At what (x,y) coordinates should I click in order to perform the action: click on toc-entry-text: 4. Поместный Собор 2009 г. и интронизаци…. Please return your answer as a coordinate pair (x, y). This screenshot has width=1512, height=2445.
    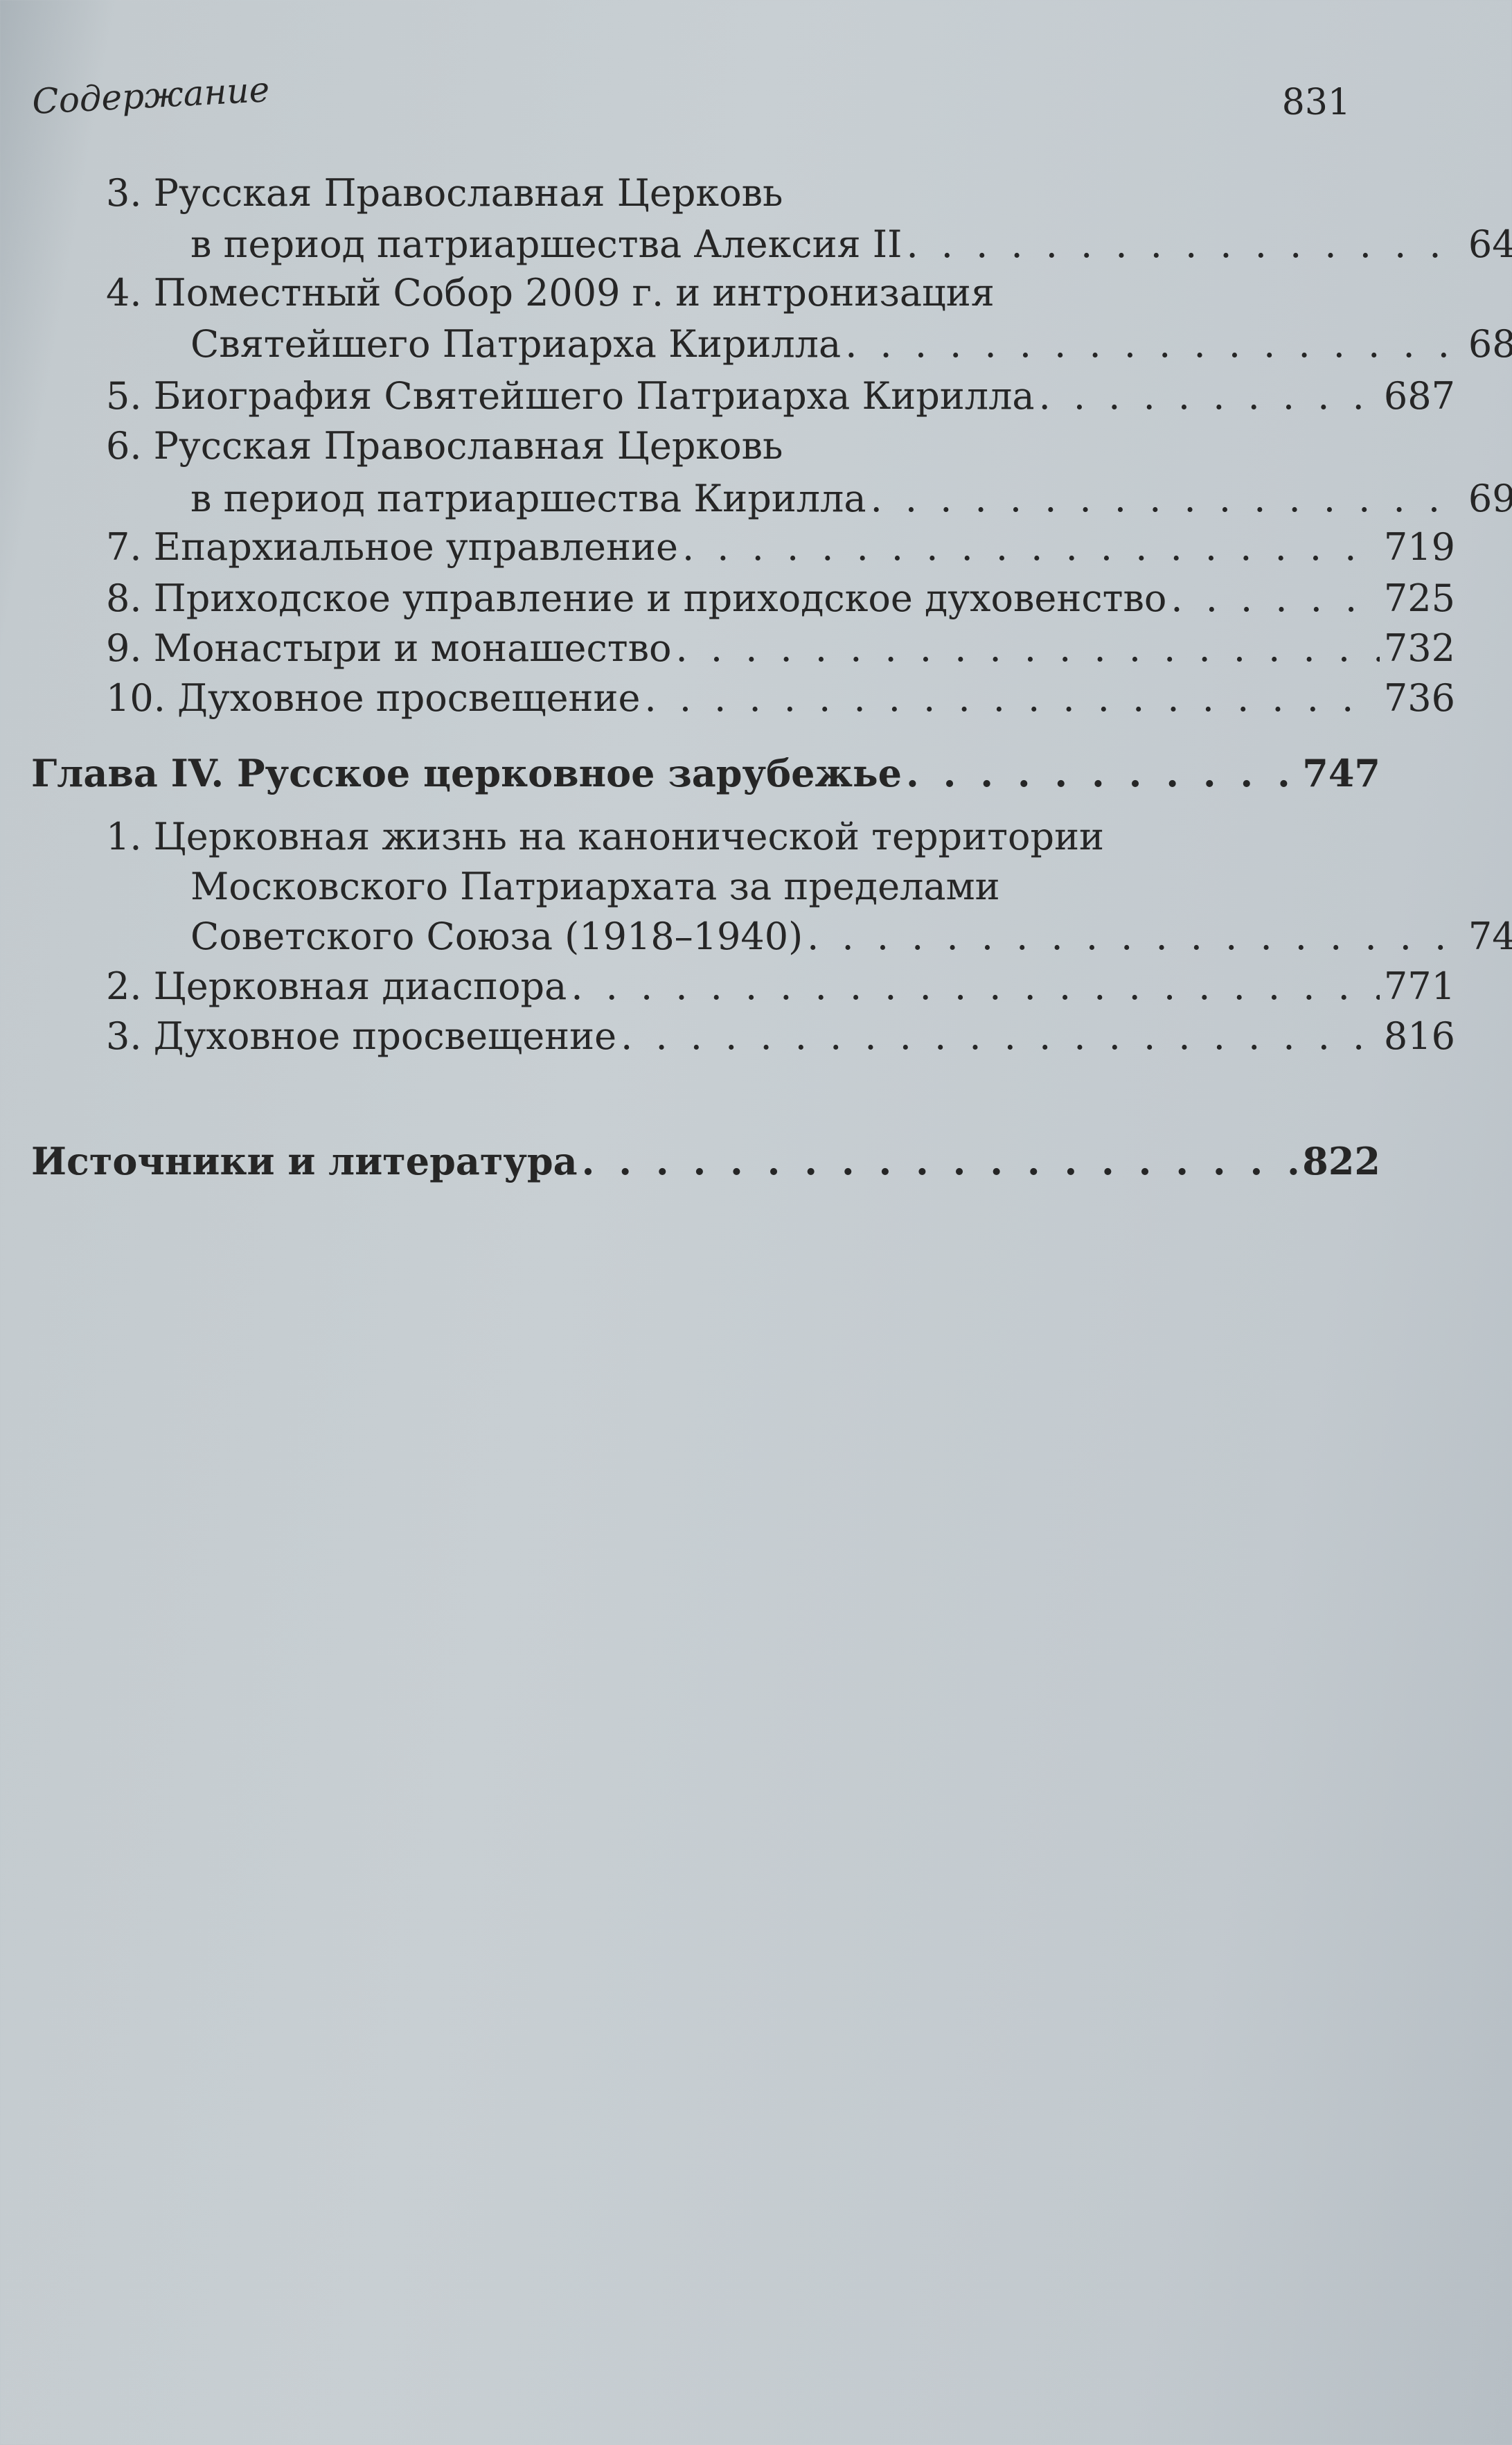
    Looking at the image, I should click on (551, 293).